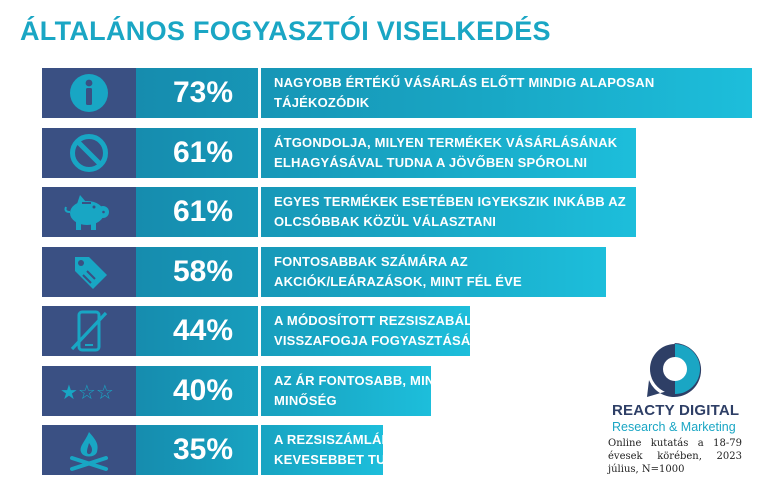 This screenshot has height=500, width=768. What do you see at coordinates (203, 271) in the screenshot?
I see `value-label: 58%` at bounding box center [203, 271].